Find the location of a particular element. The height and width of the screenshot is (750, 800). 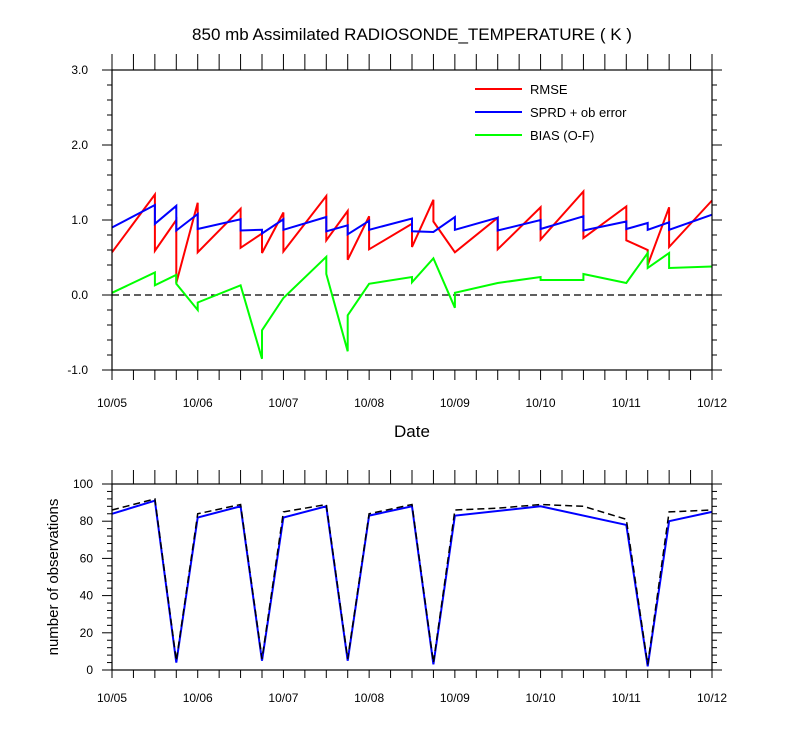

legend-label: RMSE is located at coordinates (549, 89).